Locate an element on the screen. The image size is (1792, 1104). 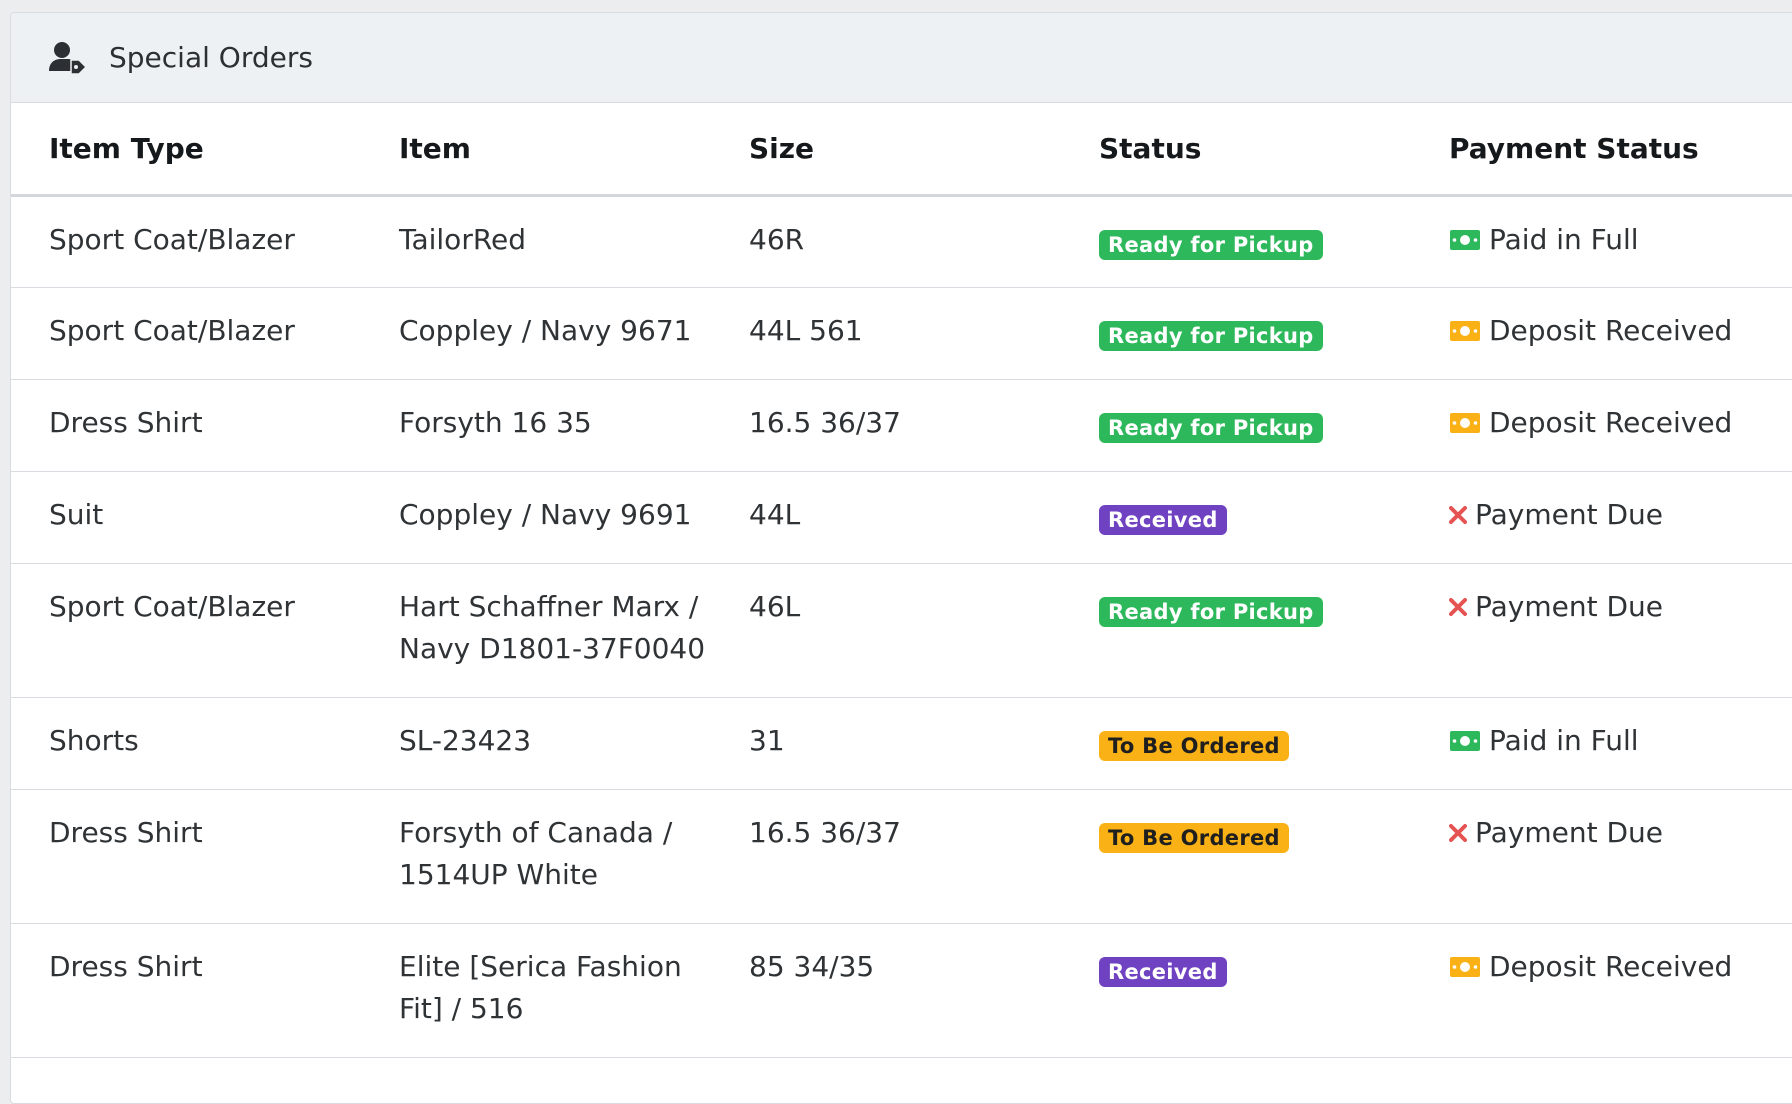
cell-item: Coppley / Navy 9671 is located at coordinates (536, 333).